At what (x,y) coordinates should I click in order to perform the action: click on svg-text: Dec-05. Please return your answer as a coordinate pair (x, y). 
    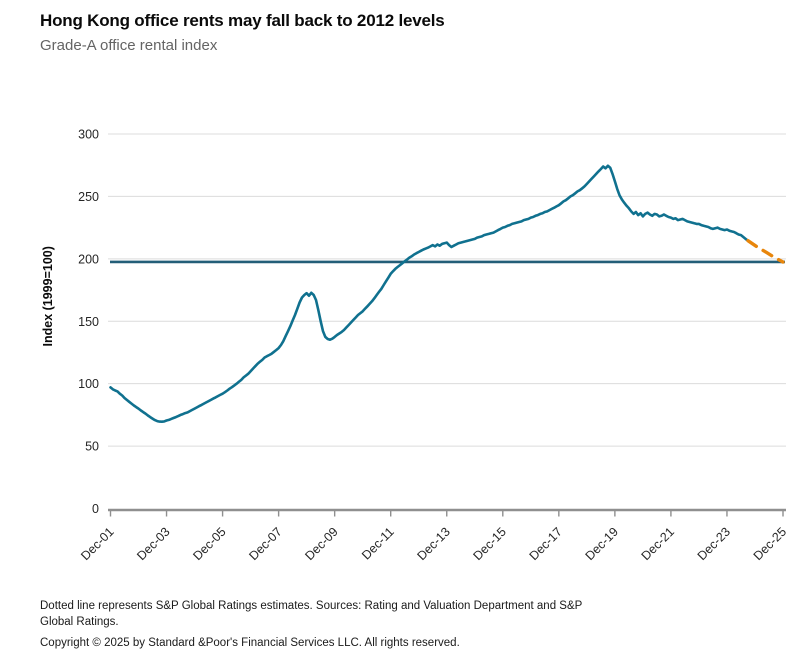
    Looking at the image, I should click on (209, 544).